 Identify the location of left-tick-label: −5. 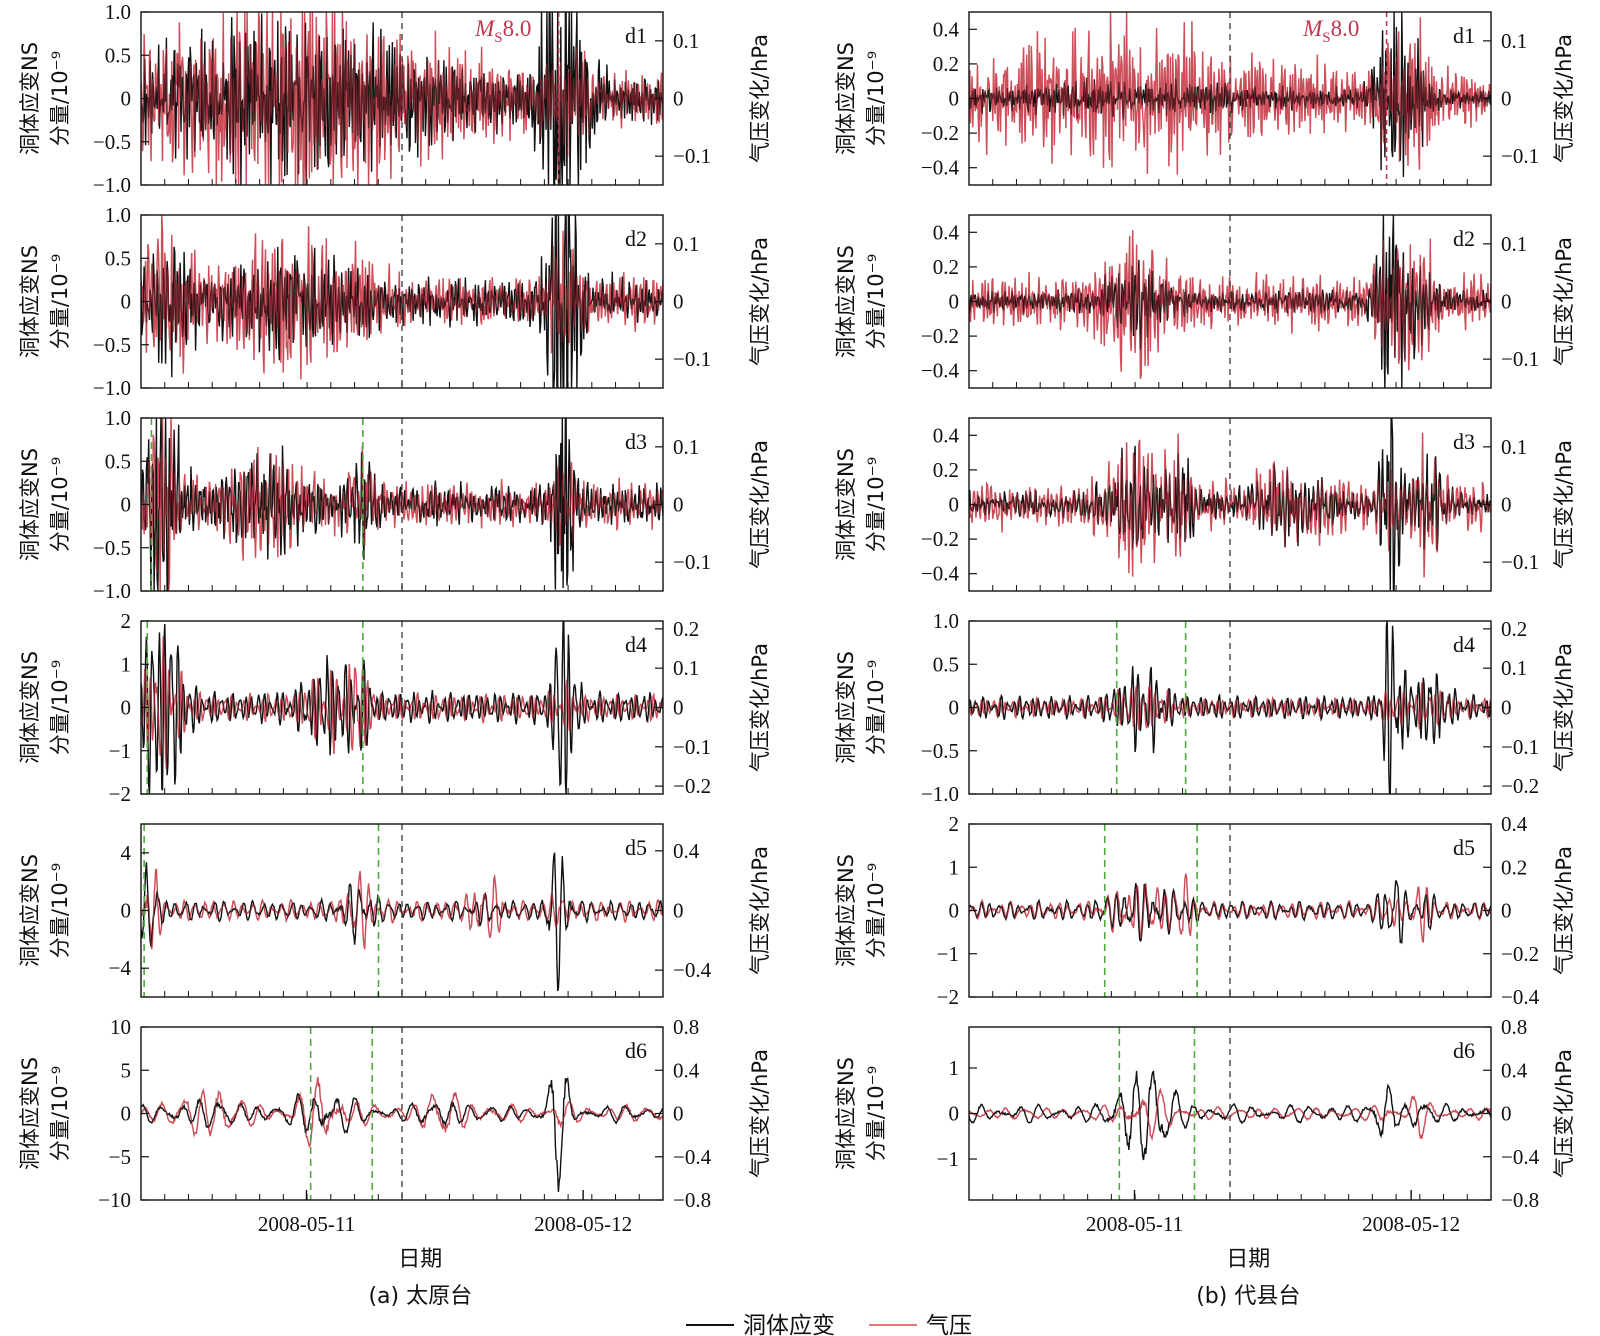
(120, 1157).